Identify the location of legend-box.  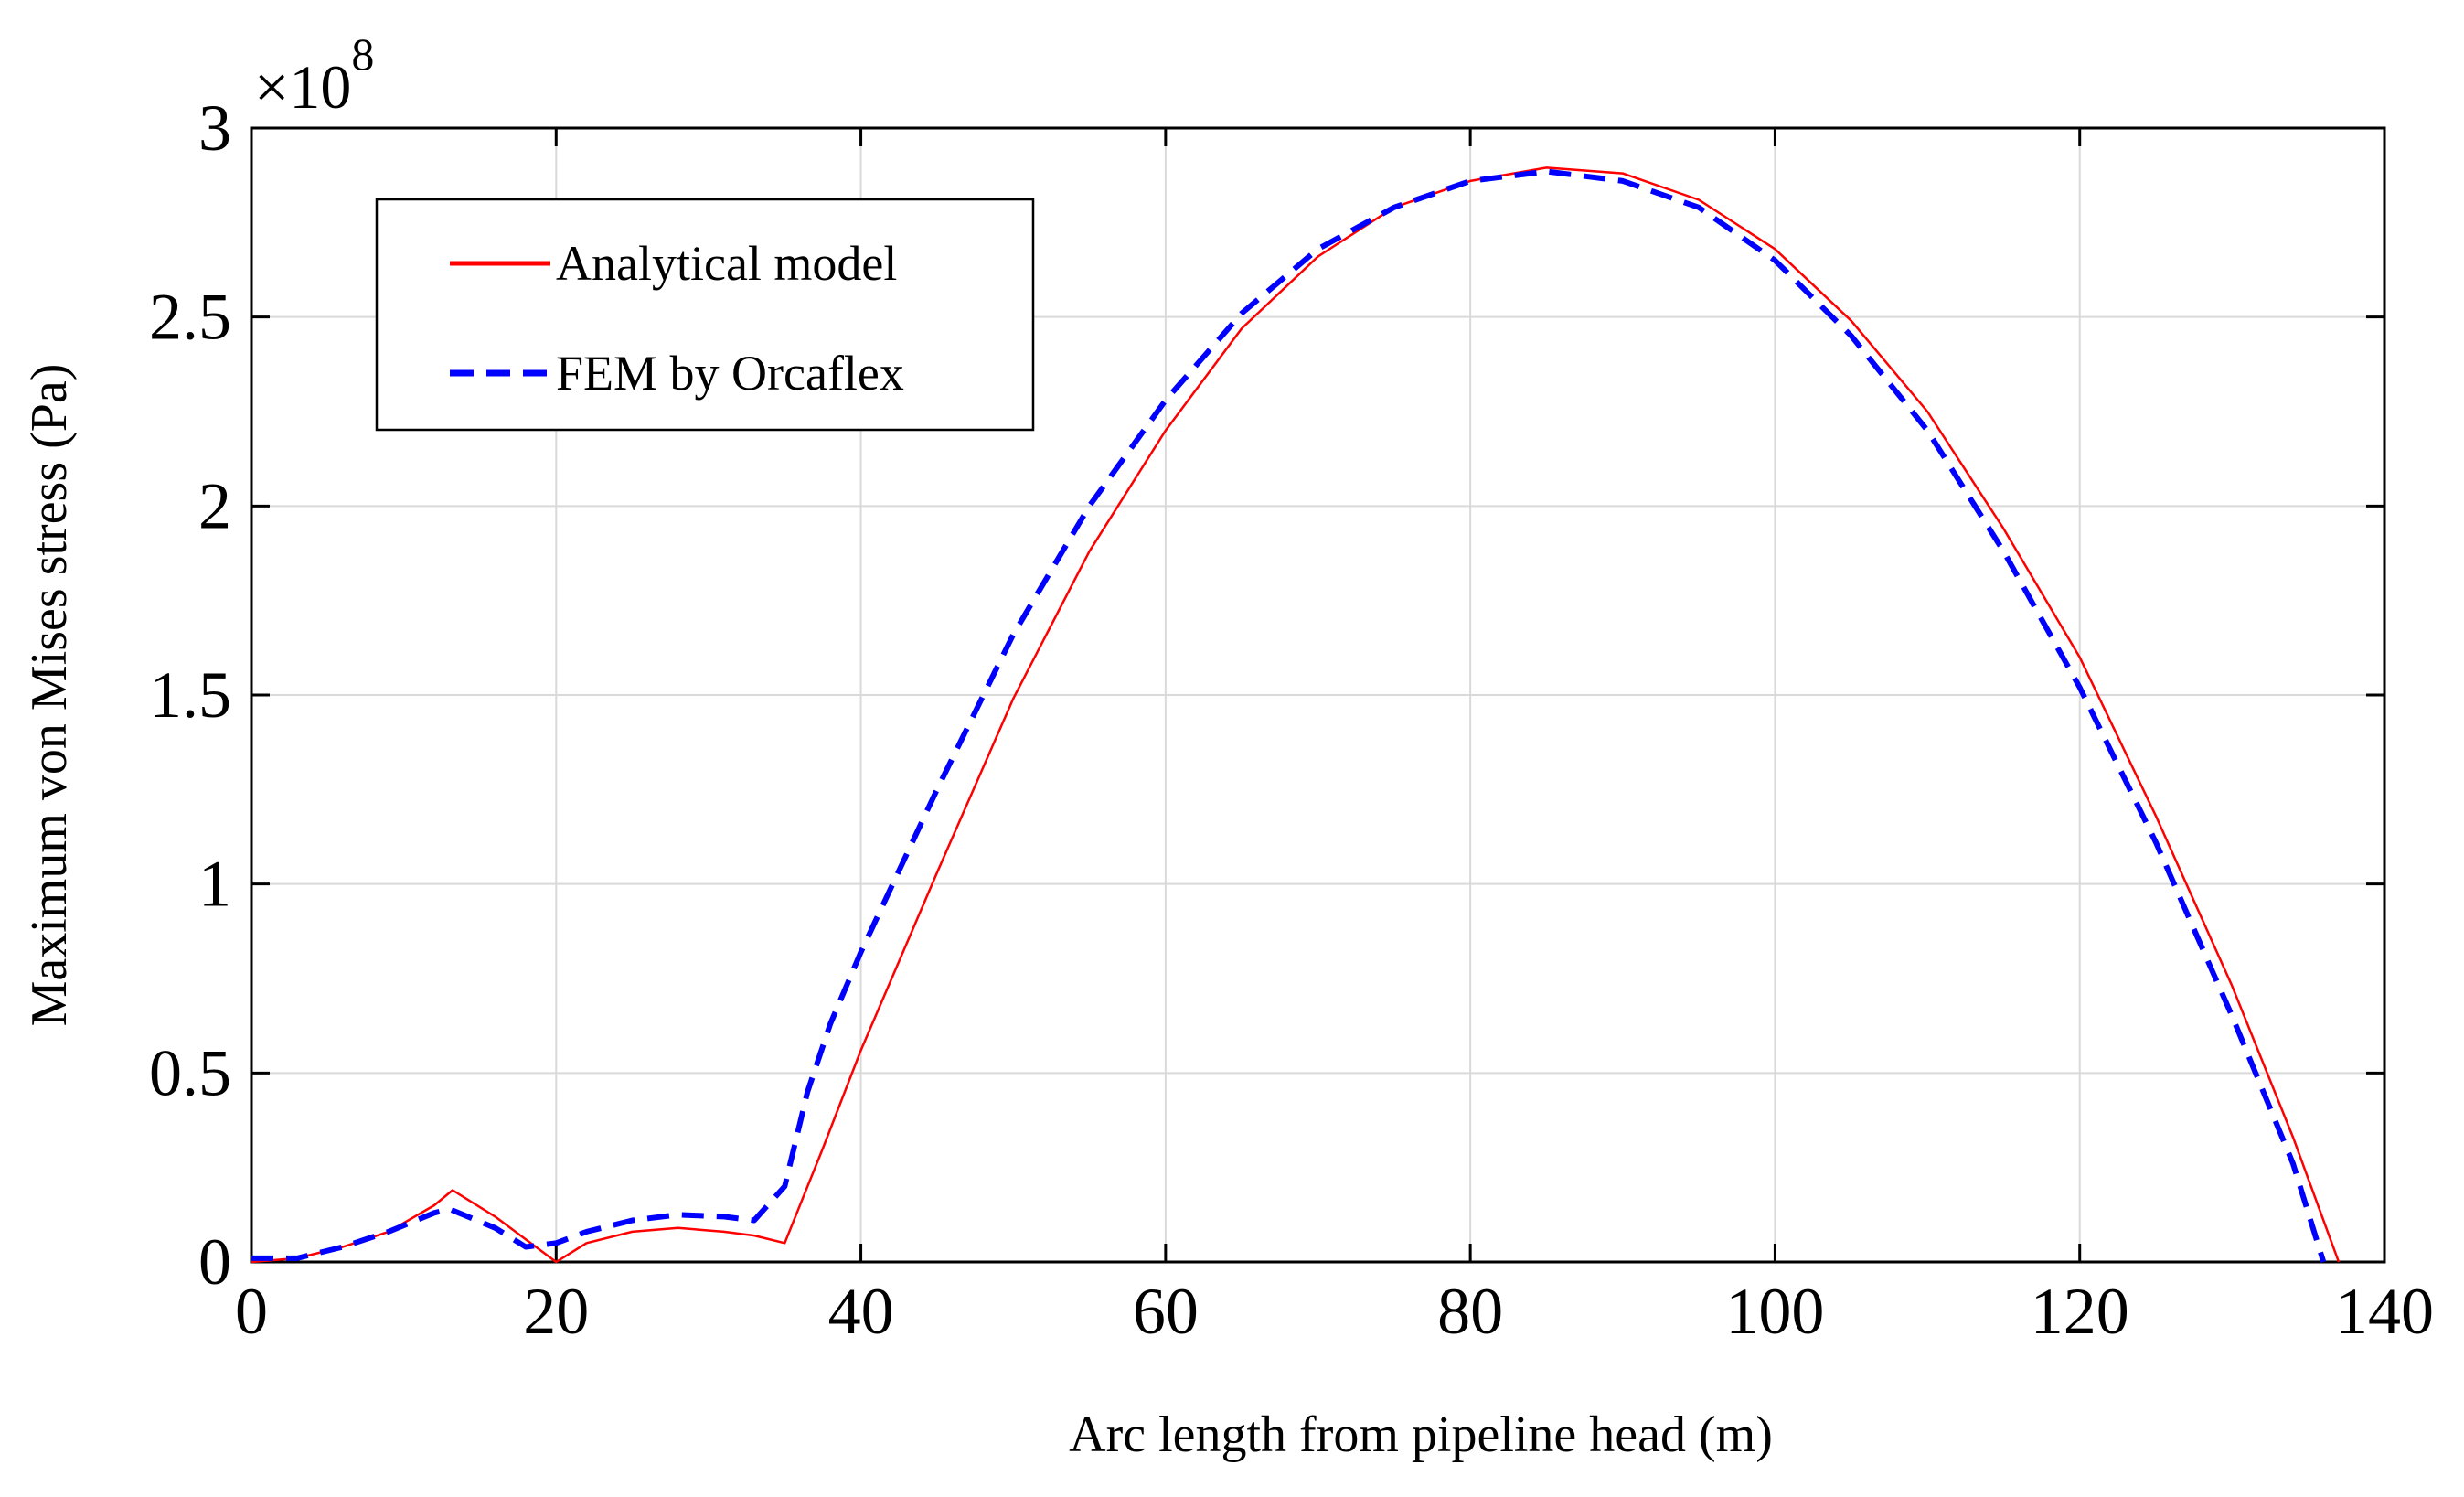
(705, 315).